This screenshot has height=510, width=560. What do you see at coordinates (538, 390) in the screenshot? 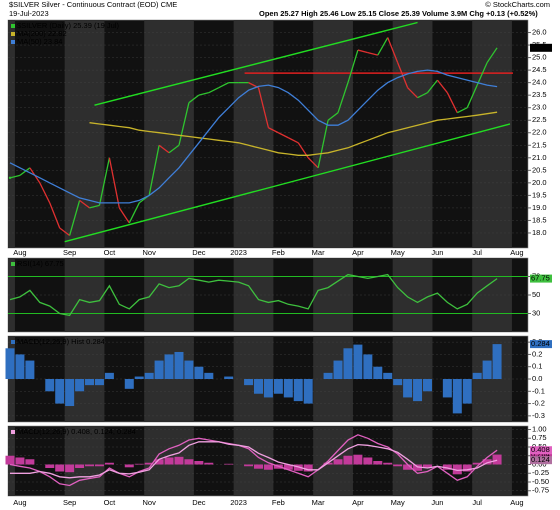
I see `y-tick-label: -0.1` at bounding box center [538, 390].